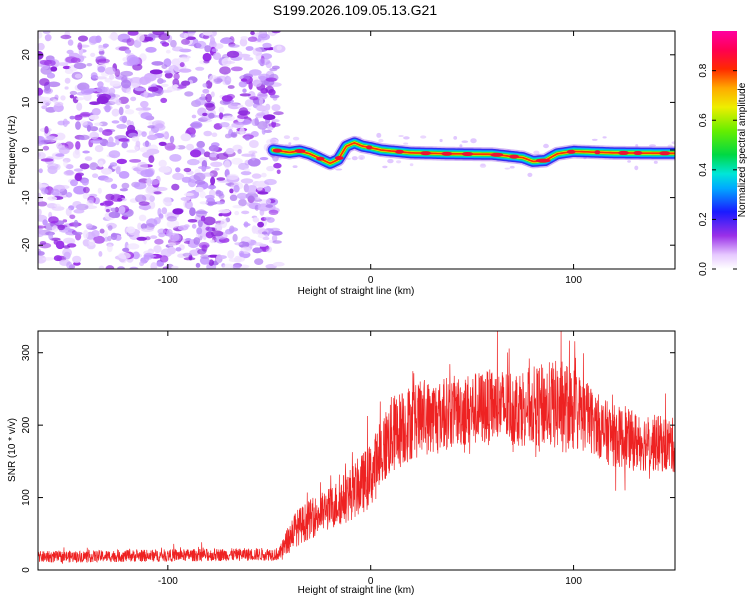  What do you see at coordinates (717, 169) in the screenshot?
I see `colorbar-ticks: 0.0 0.2 0.4 0.6 0.8` at bounding box center [717, 169].